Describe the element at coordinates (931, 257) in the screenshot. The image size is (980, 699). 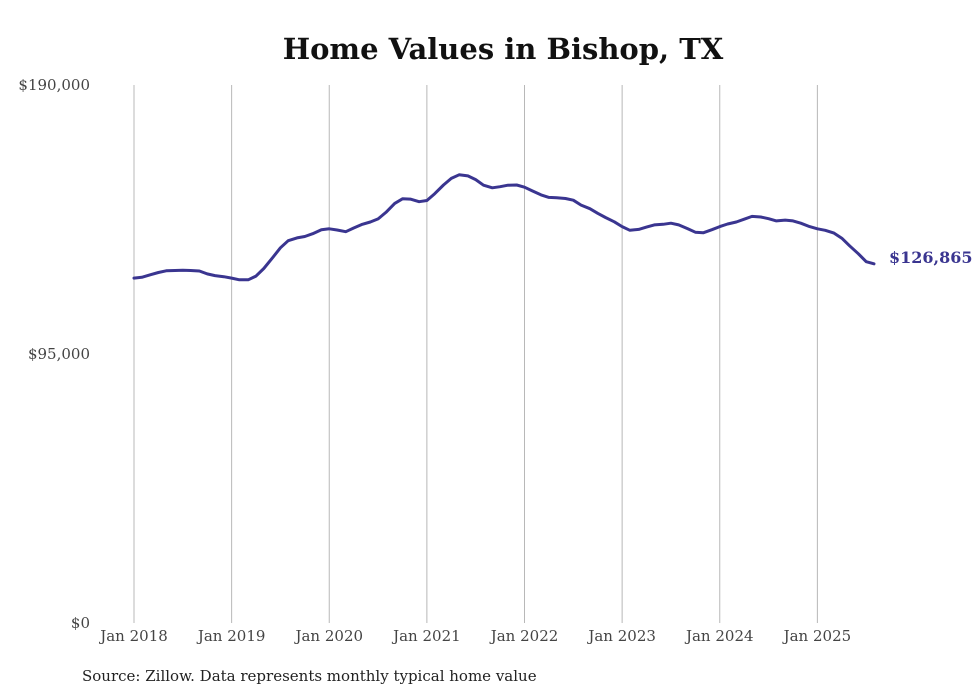
I see `end-value-label: $126,865` at that location.